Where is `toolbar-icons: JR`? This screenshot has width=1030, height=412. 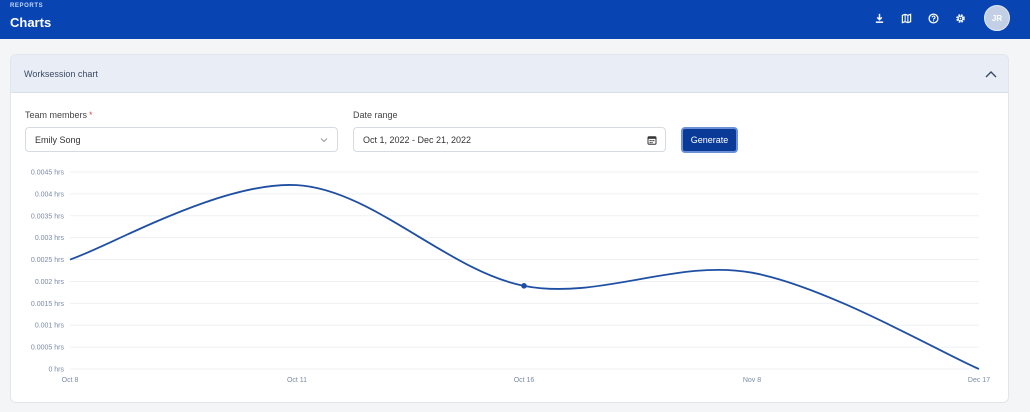
toolbar-icons: JR is located at coordinates (941, 18).